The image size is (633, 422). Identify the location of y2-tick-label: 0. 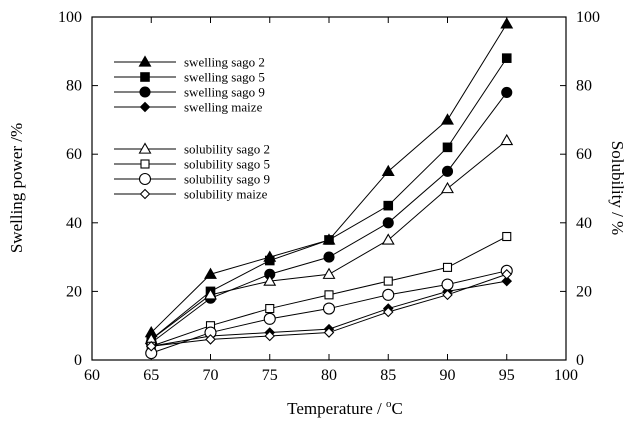
(580, 360).